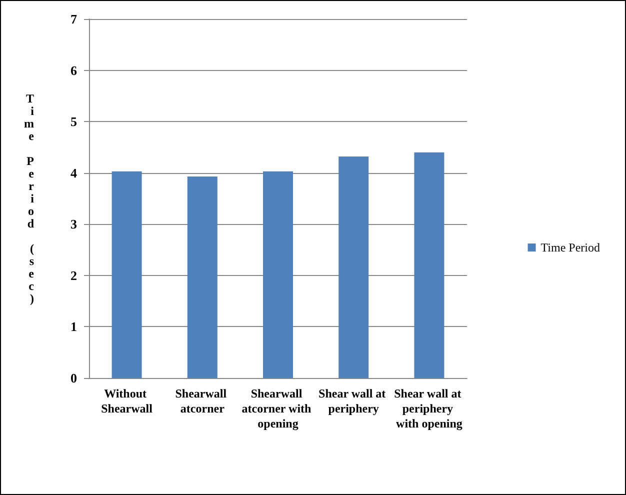  What do you see at coordinates (570, 247) in the screenshot?
I see `legend-label: Time Period` at bounding box center [570, 247].